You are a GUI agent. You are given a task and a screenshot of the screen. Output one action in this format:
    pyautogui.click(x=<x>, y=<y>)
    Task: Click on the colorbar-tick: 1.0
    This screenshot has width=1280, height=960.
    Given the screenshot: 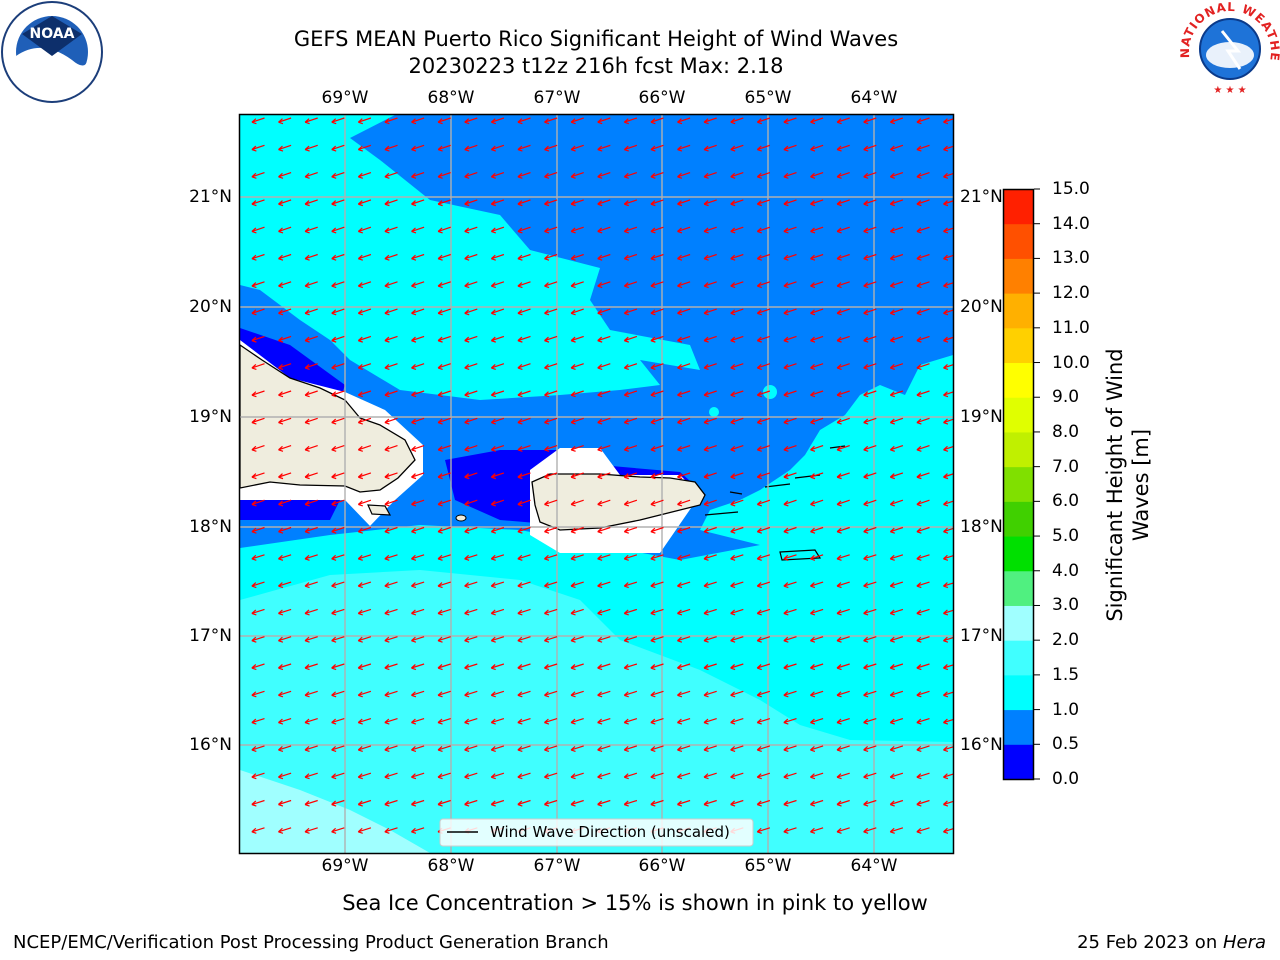 What is the action you would take?
    pyautogui.click(x=1066, y=709)
    